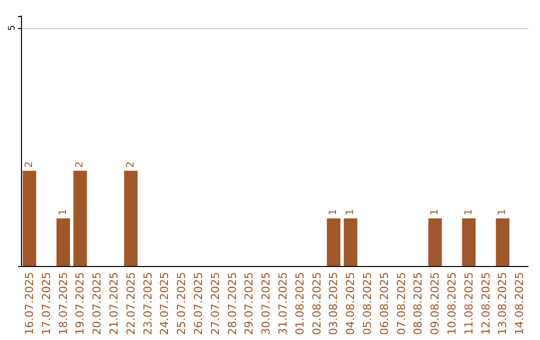  I want to click on x-tick-label: 06.08.2025, so click(384, 304).